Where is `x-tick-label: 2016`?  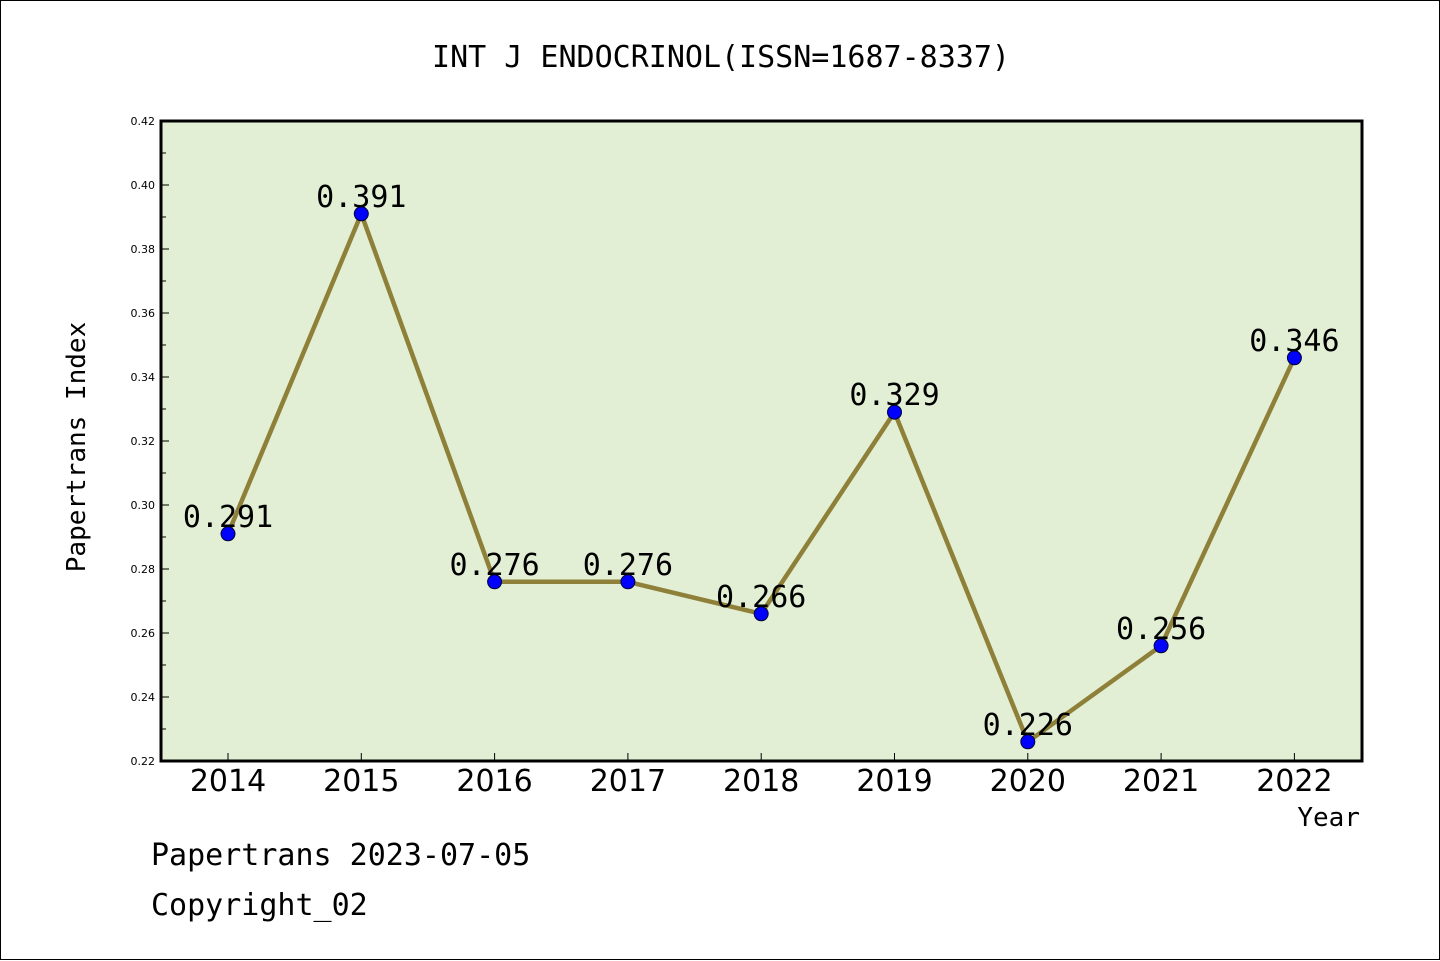
x-tick-label: 2016 is located at coordinates (494, 781).